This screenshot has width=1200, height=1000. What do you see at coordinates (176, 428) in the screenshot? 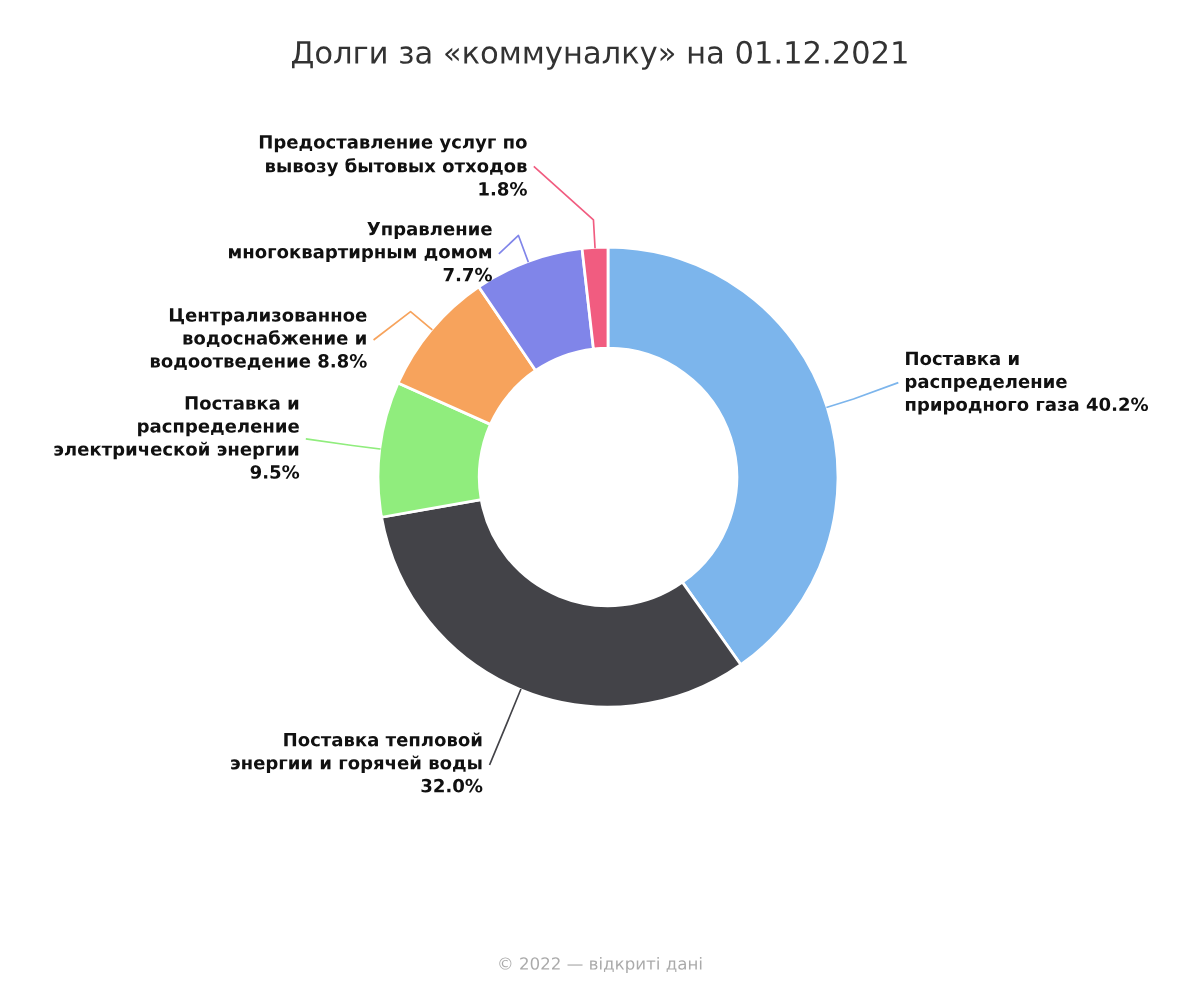
I see `slice-label: Поставка и распределение электрической энергии` at bounding box center [176, 428].